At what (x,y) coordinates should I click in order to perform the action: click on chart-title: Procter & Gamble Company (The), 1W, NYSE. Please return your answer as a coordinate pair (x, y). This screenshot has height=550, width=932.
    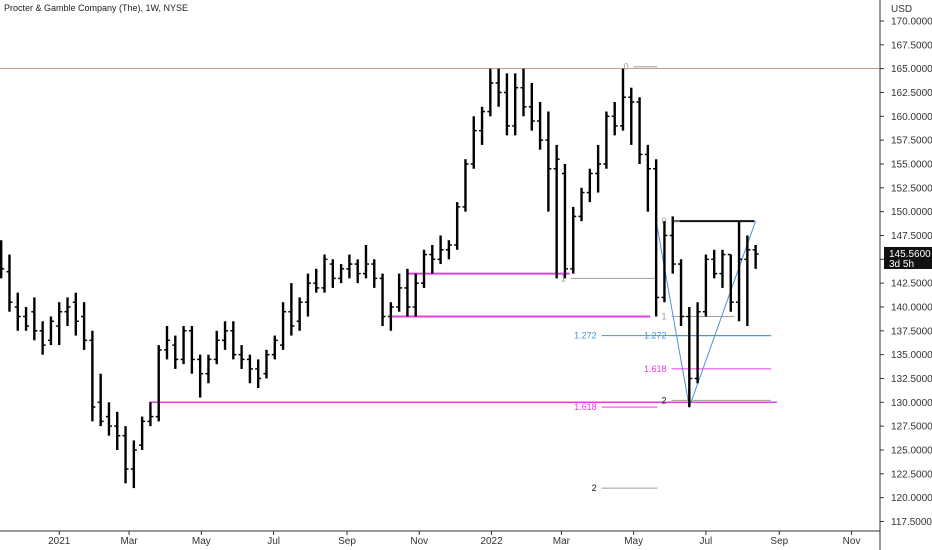
    Looking at the image, I should click on (96, 8).